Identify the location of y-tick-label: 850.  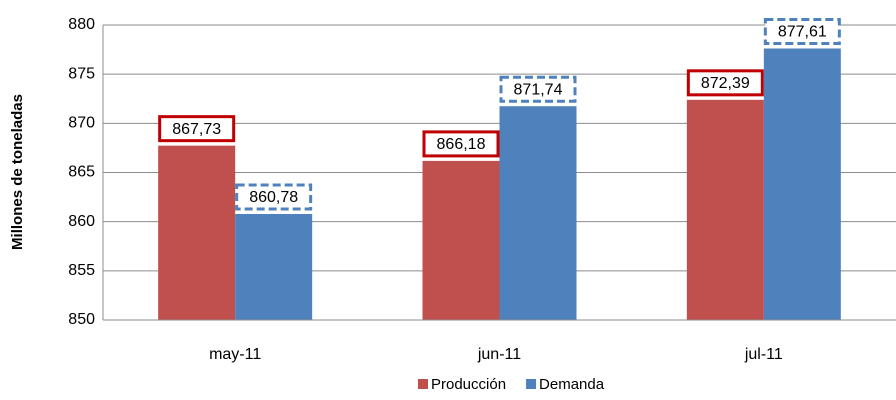
(81, 319).